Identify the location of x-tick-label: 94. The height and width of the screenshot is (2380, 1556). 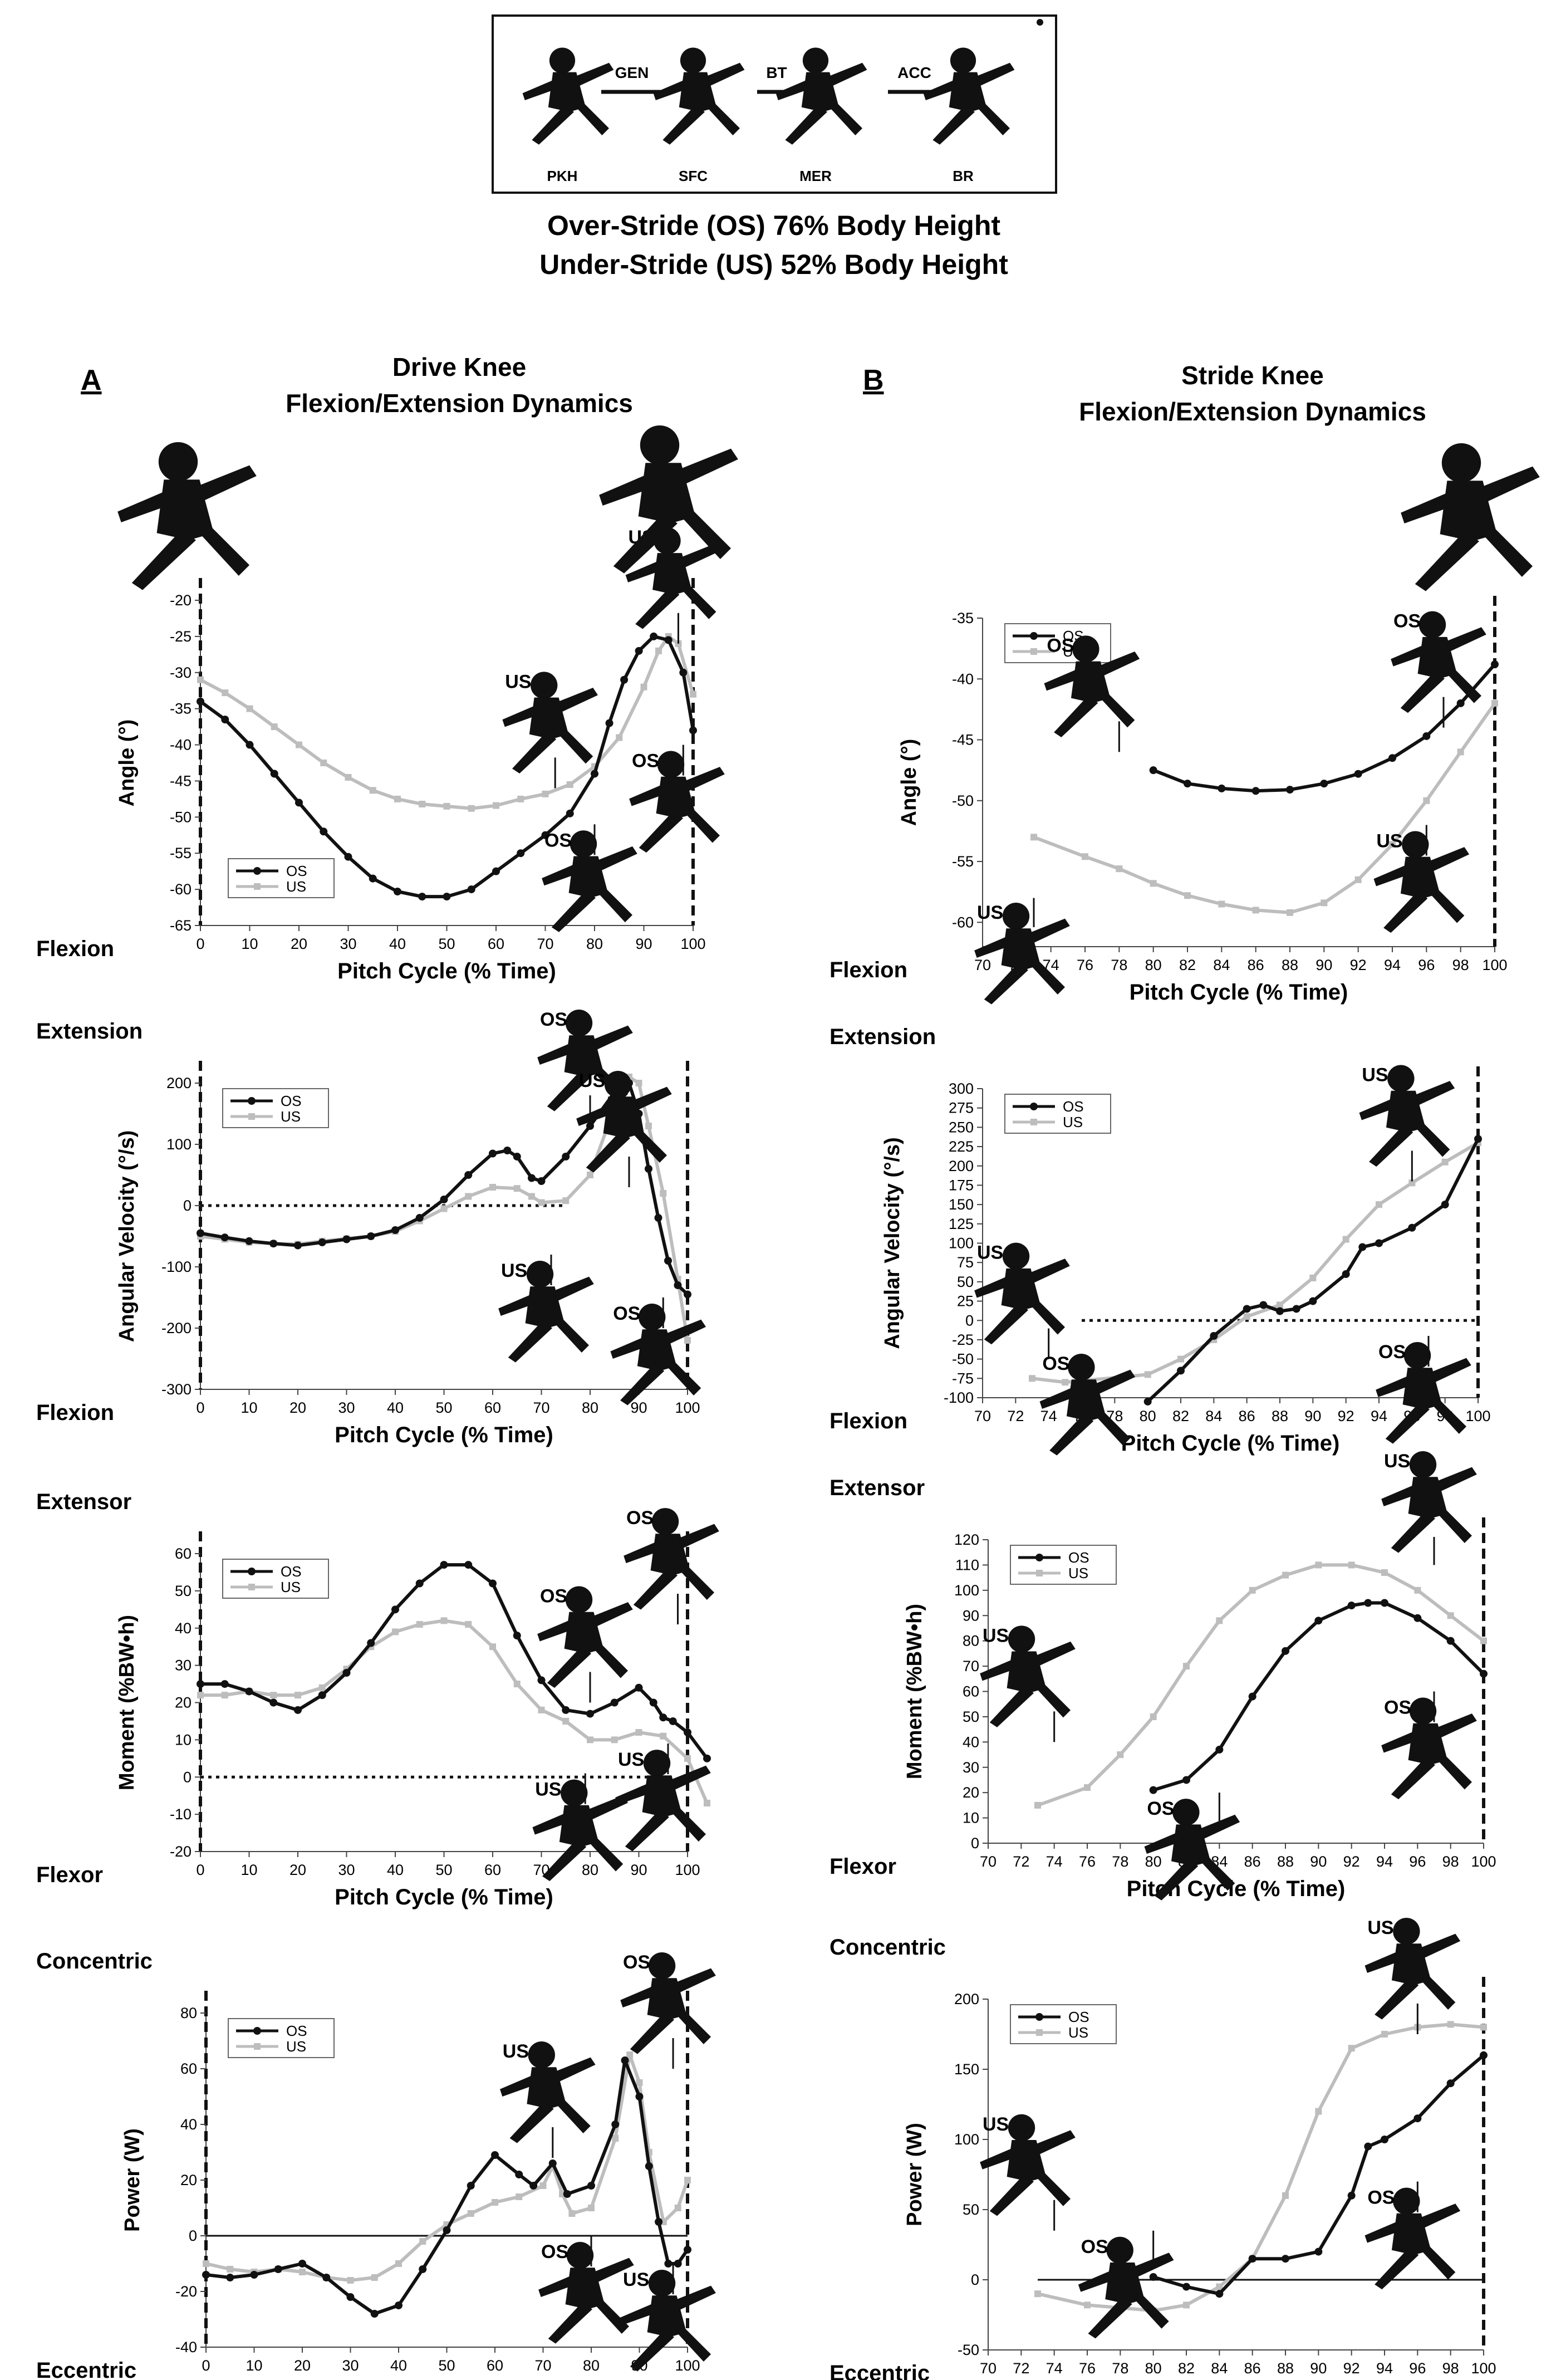
(1392, 965).